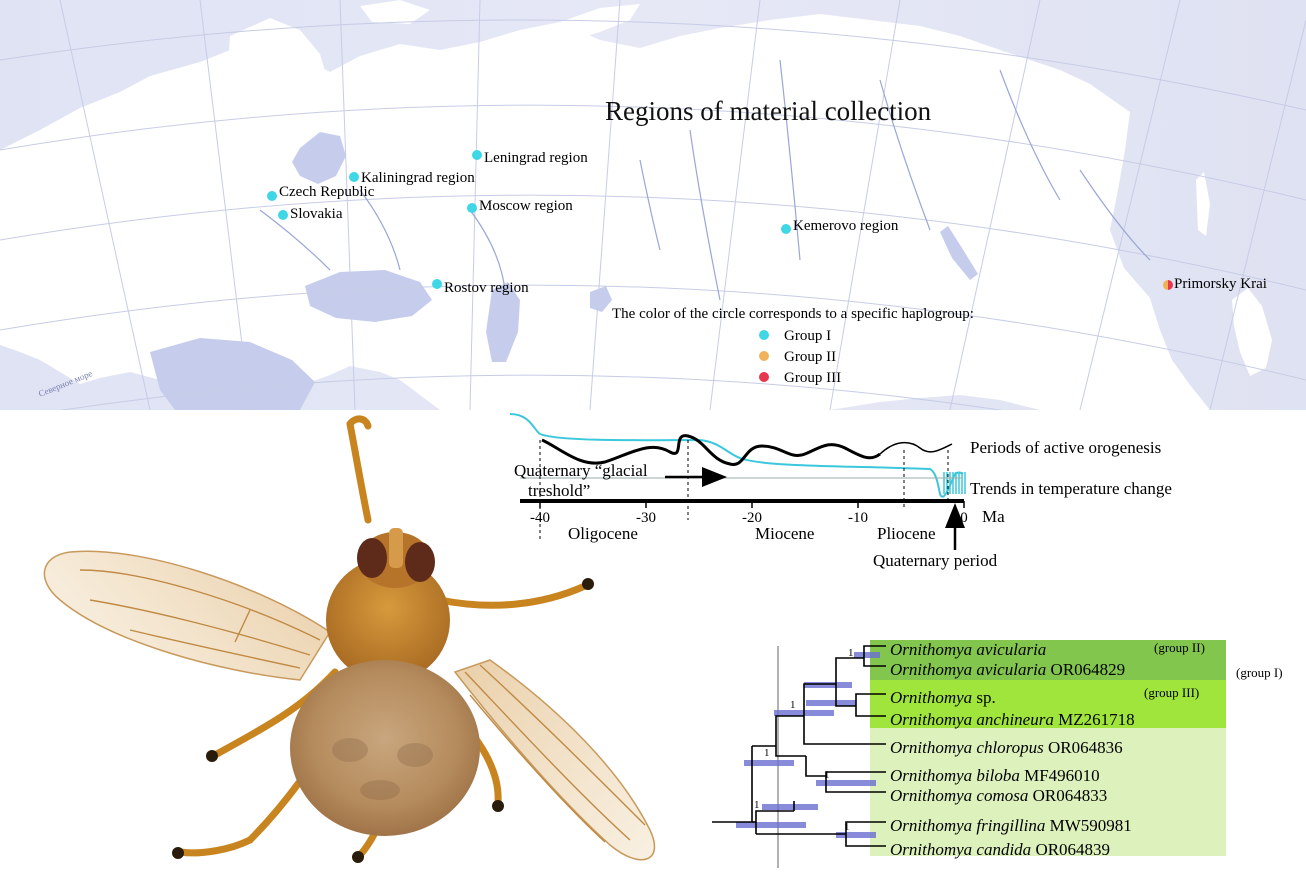  I want to click on sea-mediterranean, so click(232, 374).